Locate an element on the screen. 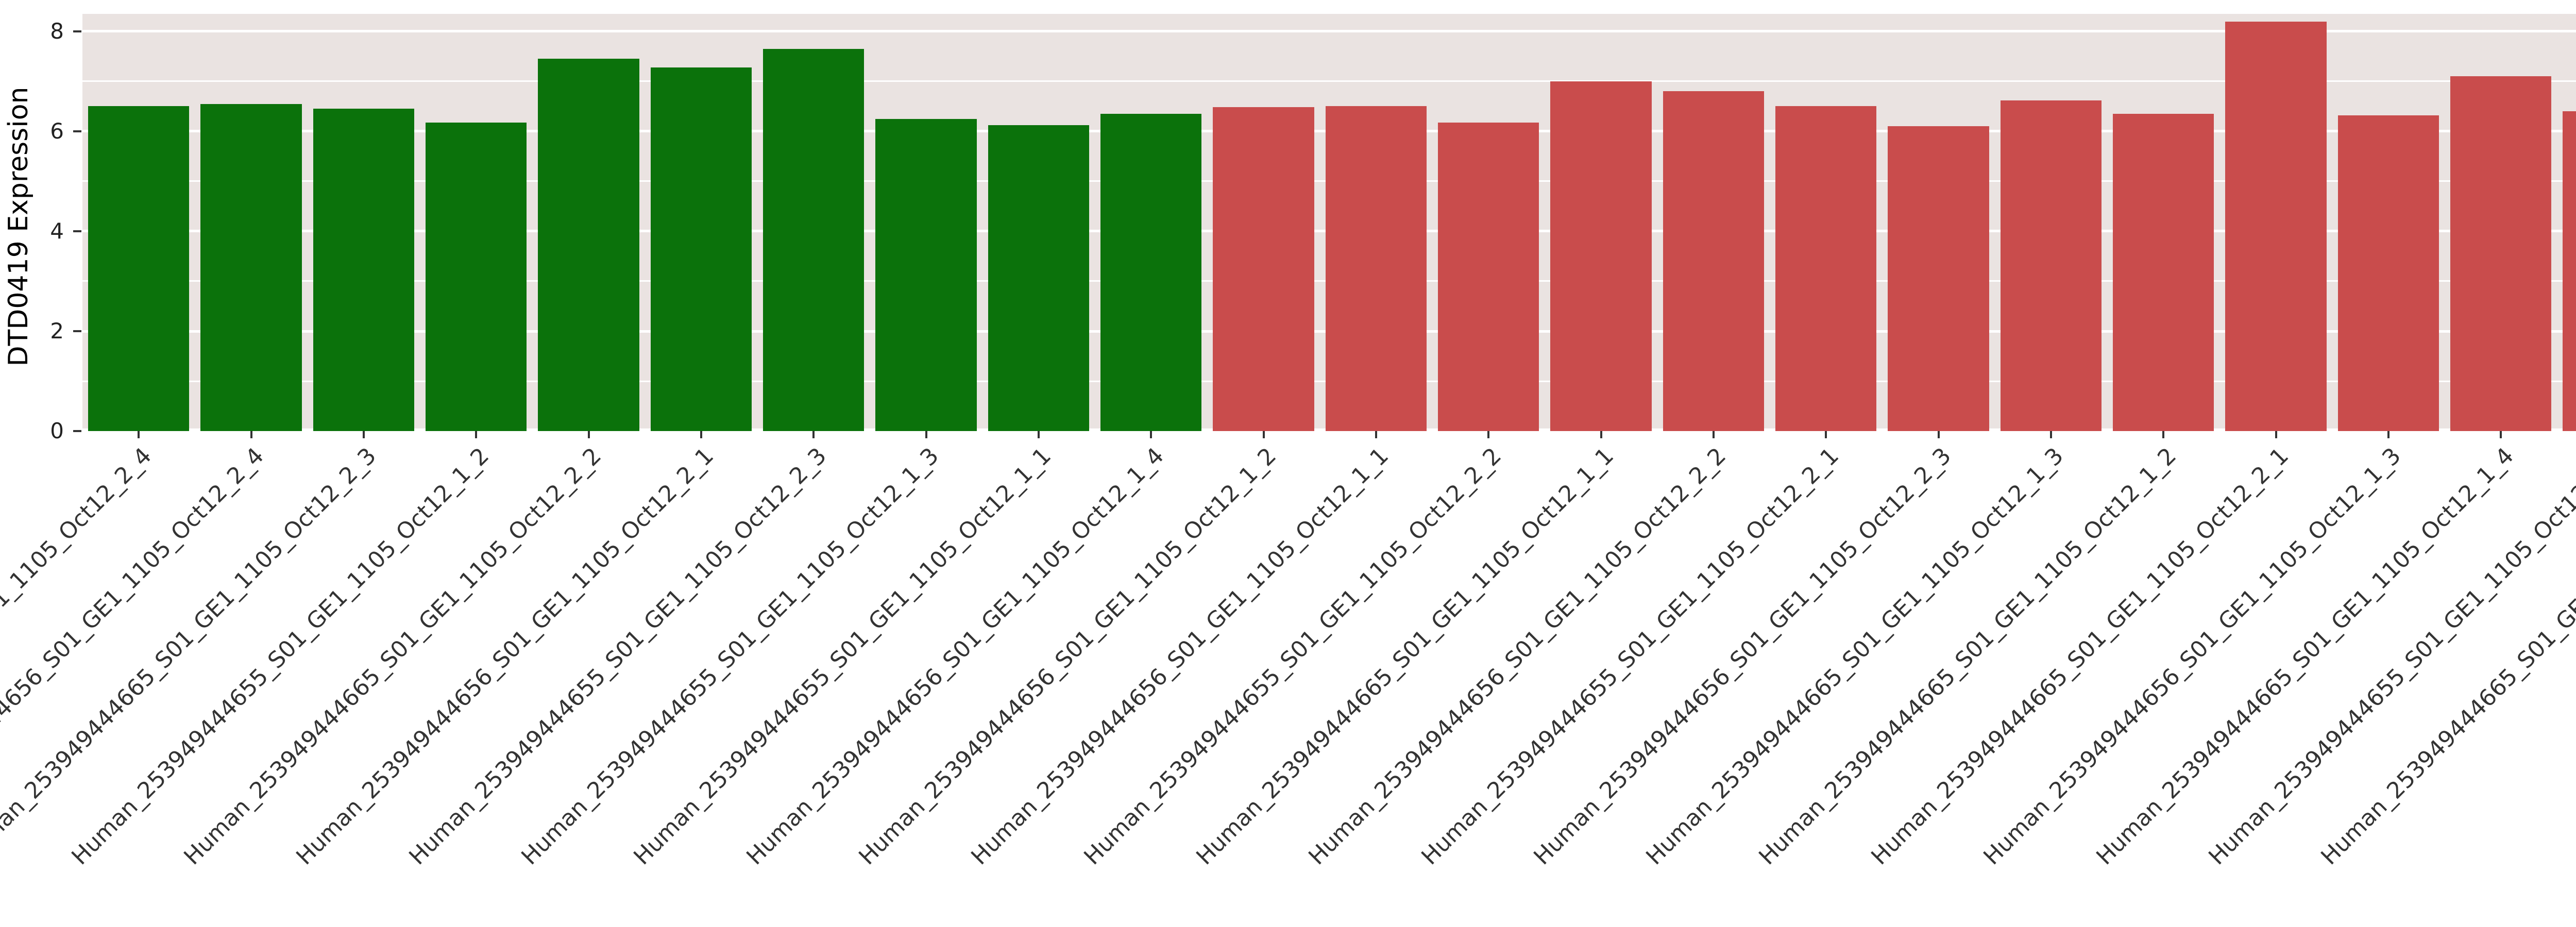 The height and width of the screenshot is (927, 2576). y-tick-label: 4 is located at coordinates (57, 231).